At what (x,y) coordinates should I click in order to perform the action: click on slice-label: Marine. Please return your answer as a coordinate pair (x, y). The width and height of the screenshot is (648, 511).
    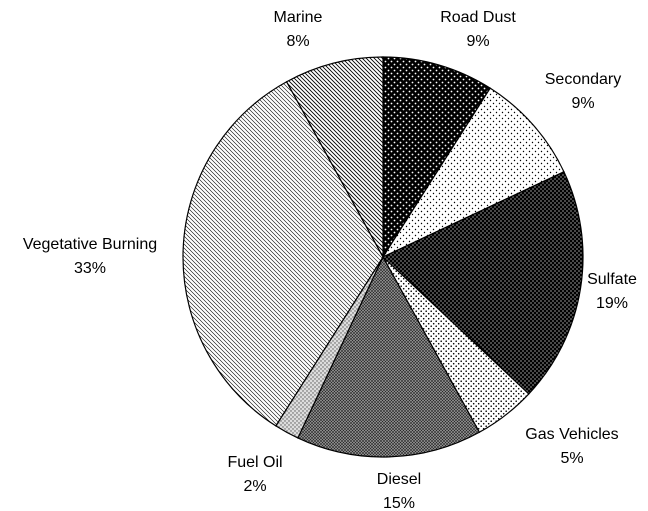
    Looking at the image, I should click on (298, 17).